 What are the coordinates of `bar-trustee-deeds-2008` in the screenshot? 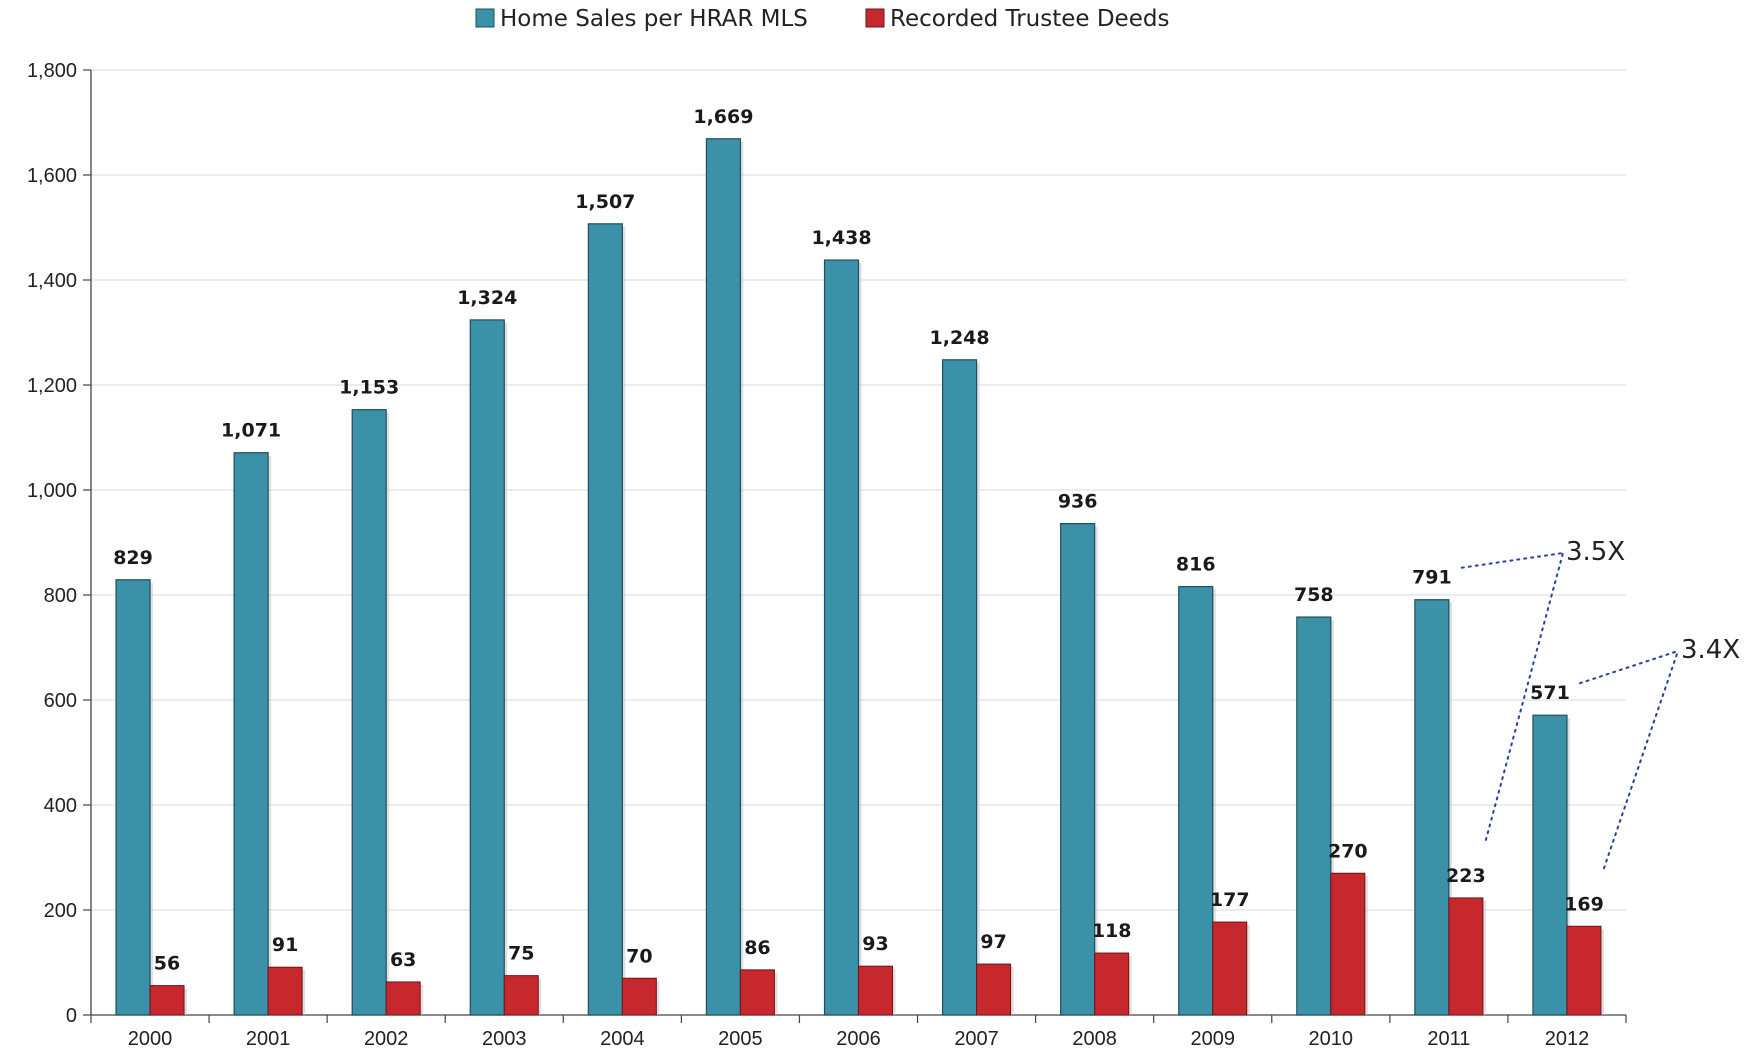 It's located at (1112, 984).